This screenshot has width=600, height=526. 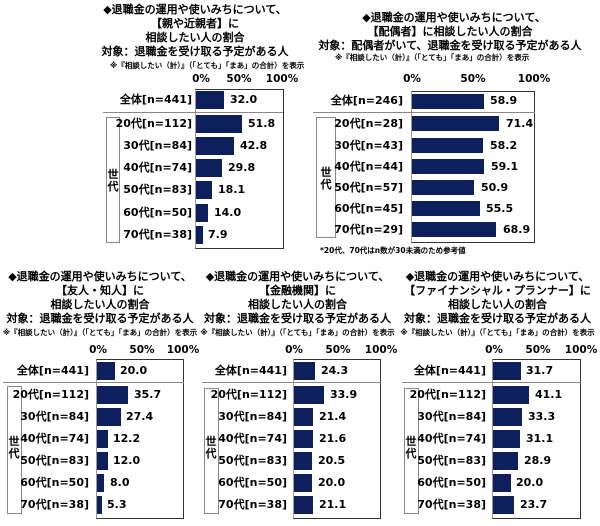 I want to click on title-line: 【金融機関】に, so click(x=297, y=290).